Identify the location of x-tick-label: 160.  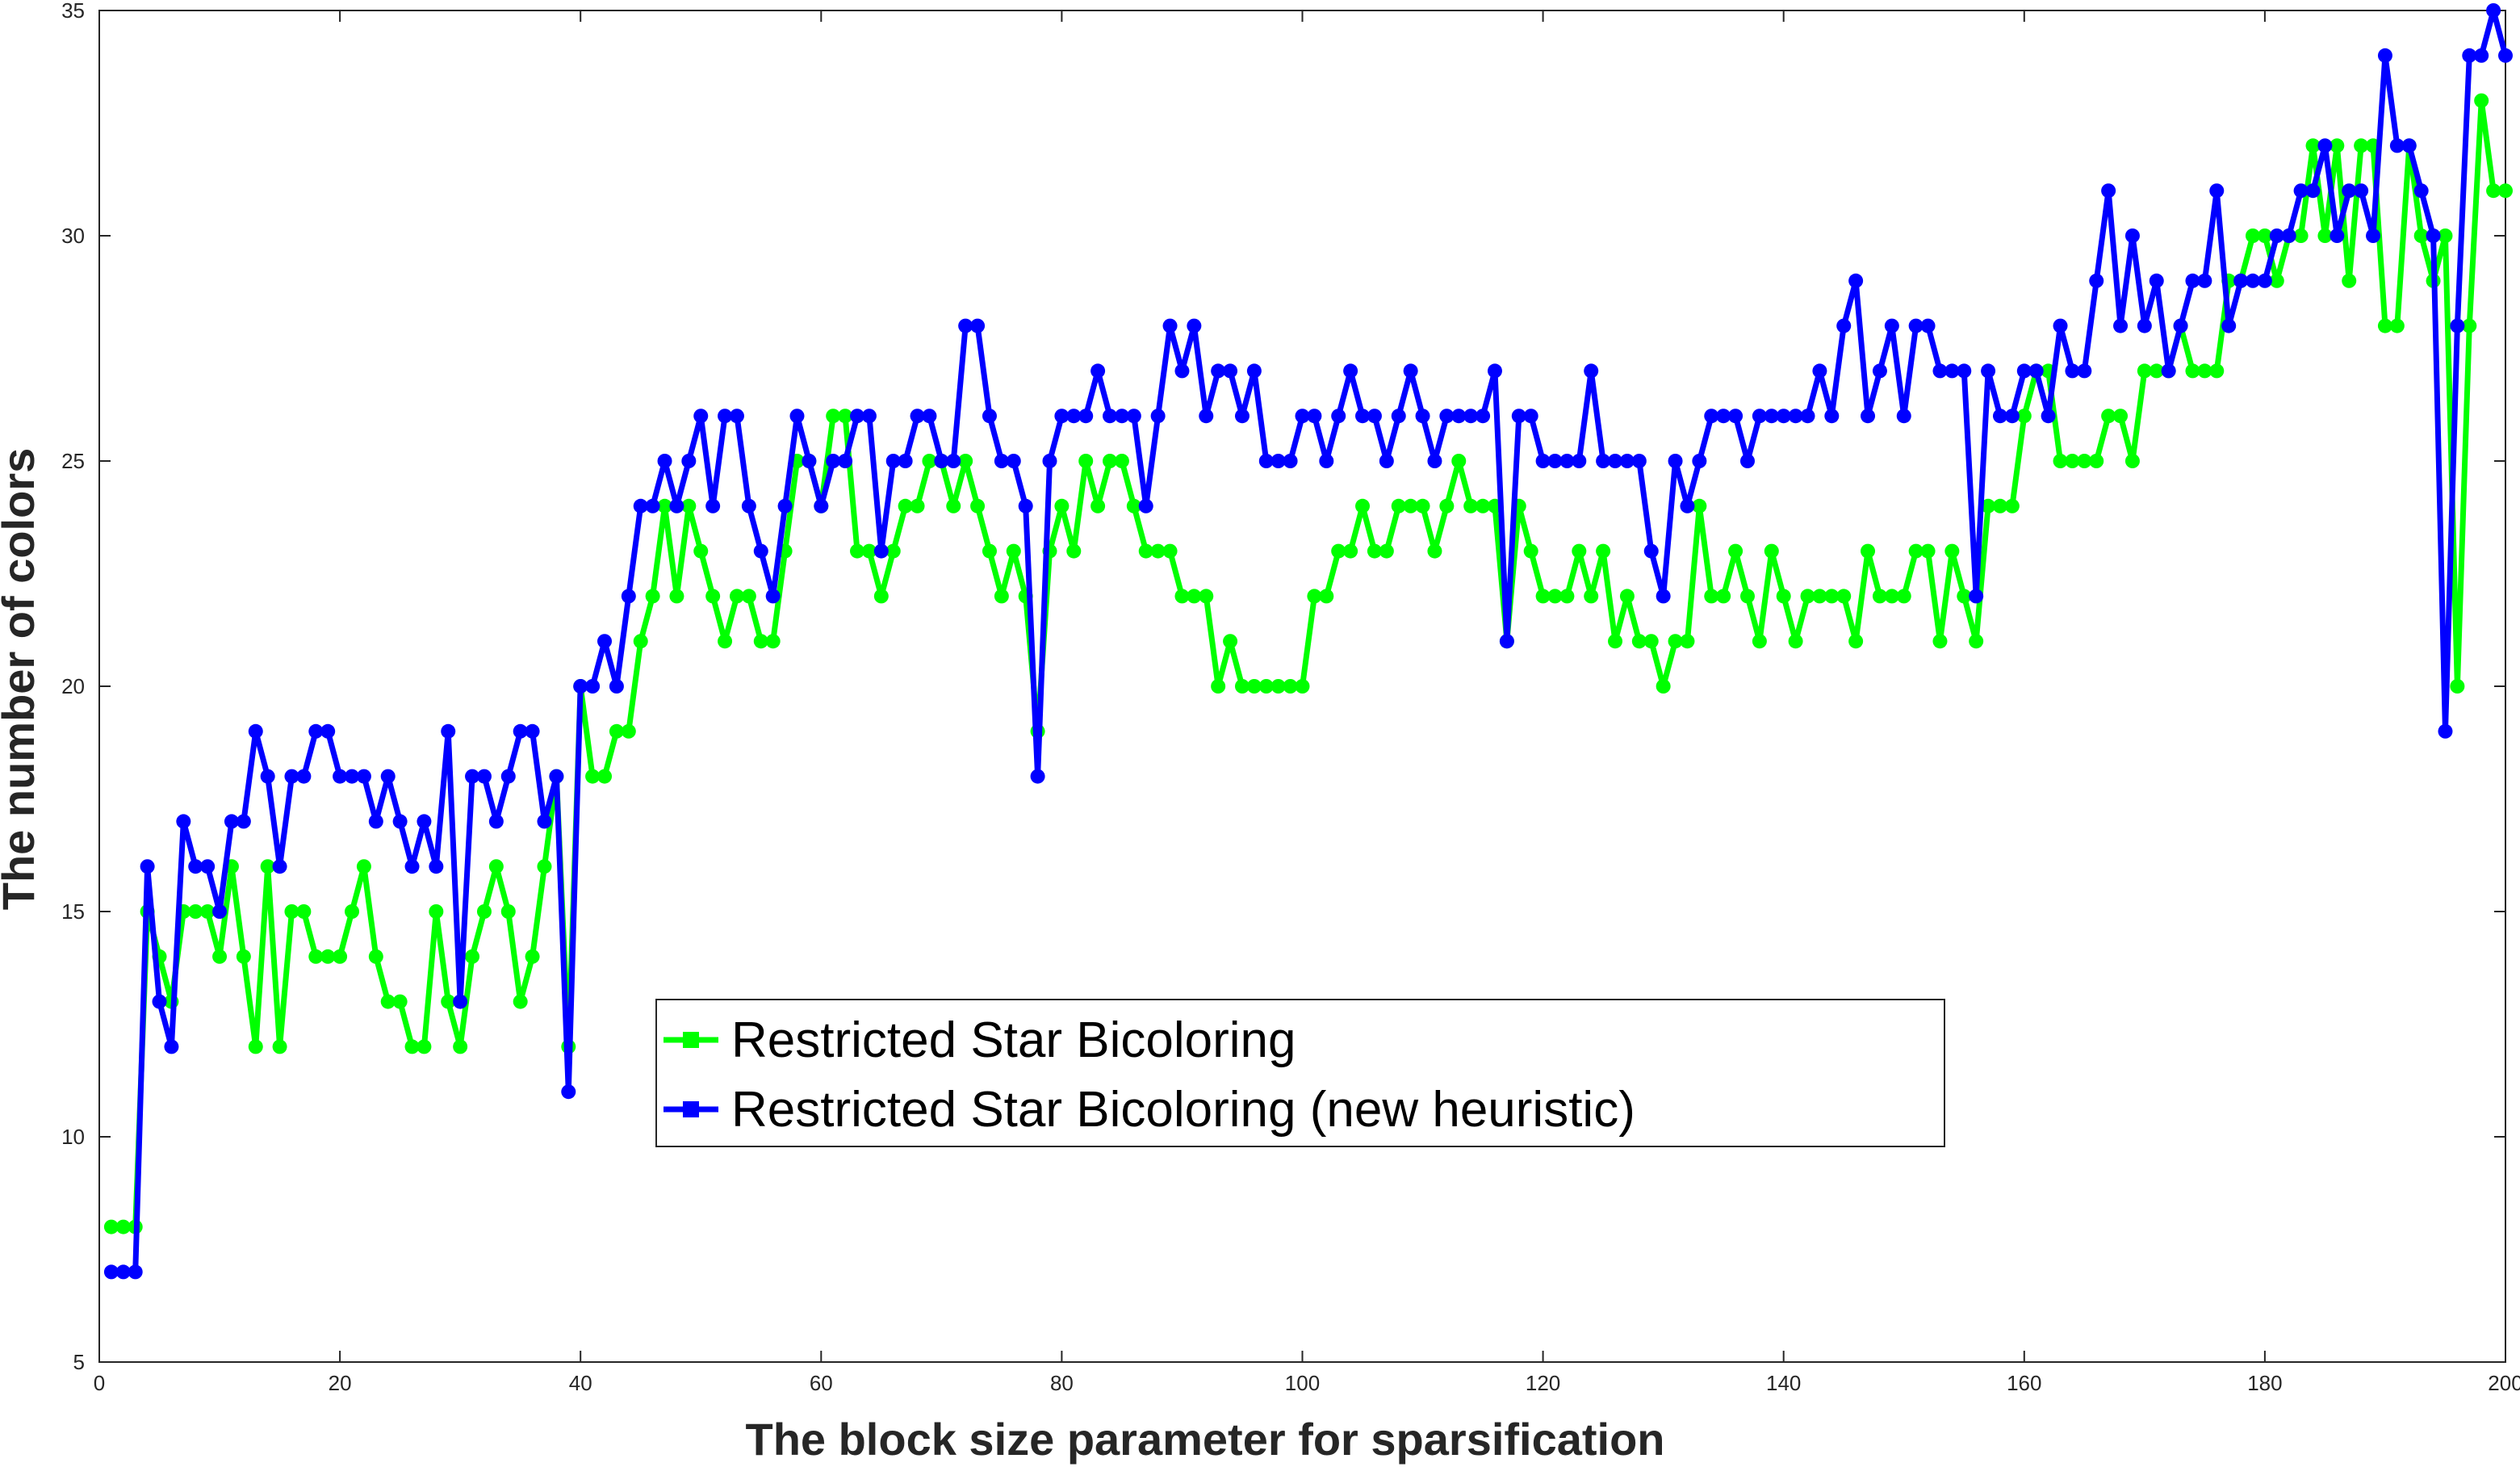
(2024, 1383).